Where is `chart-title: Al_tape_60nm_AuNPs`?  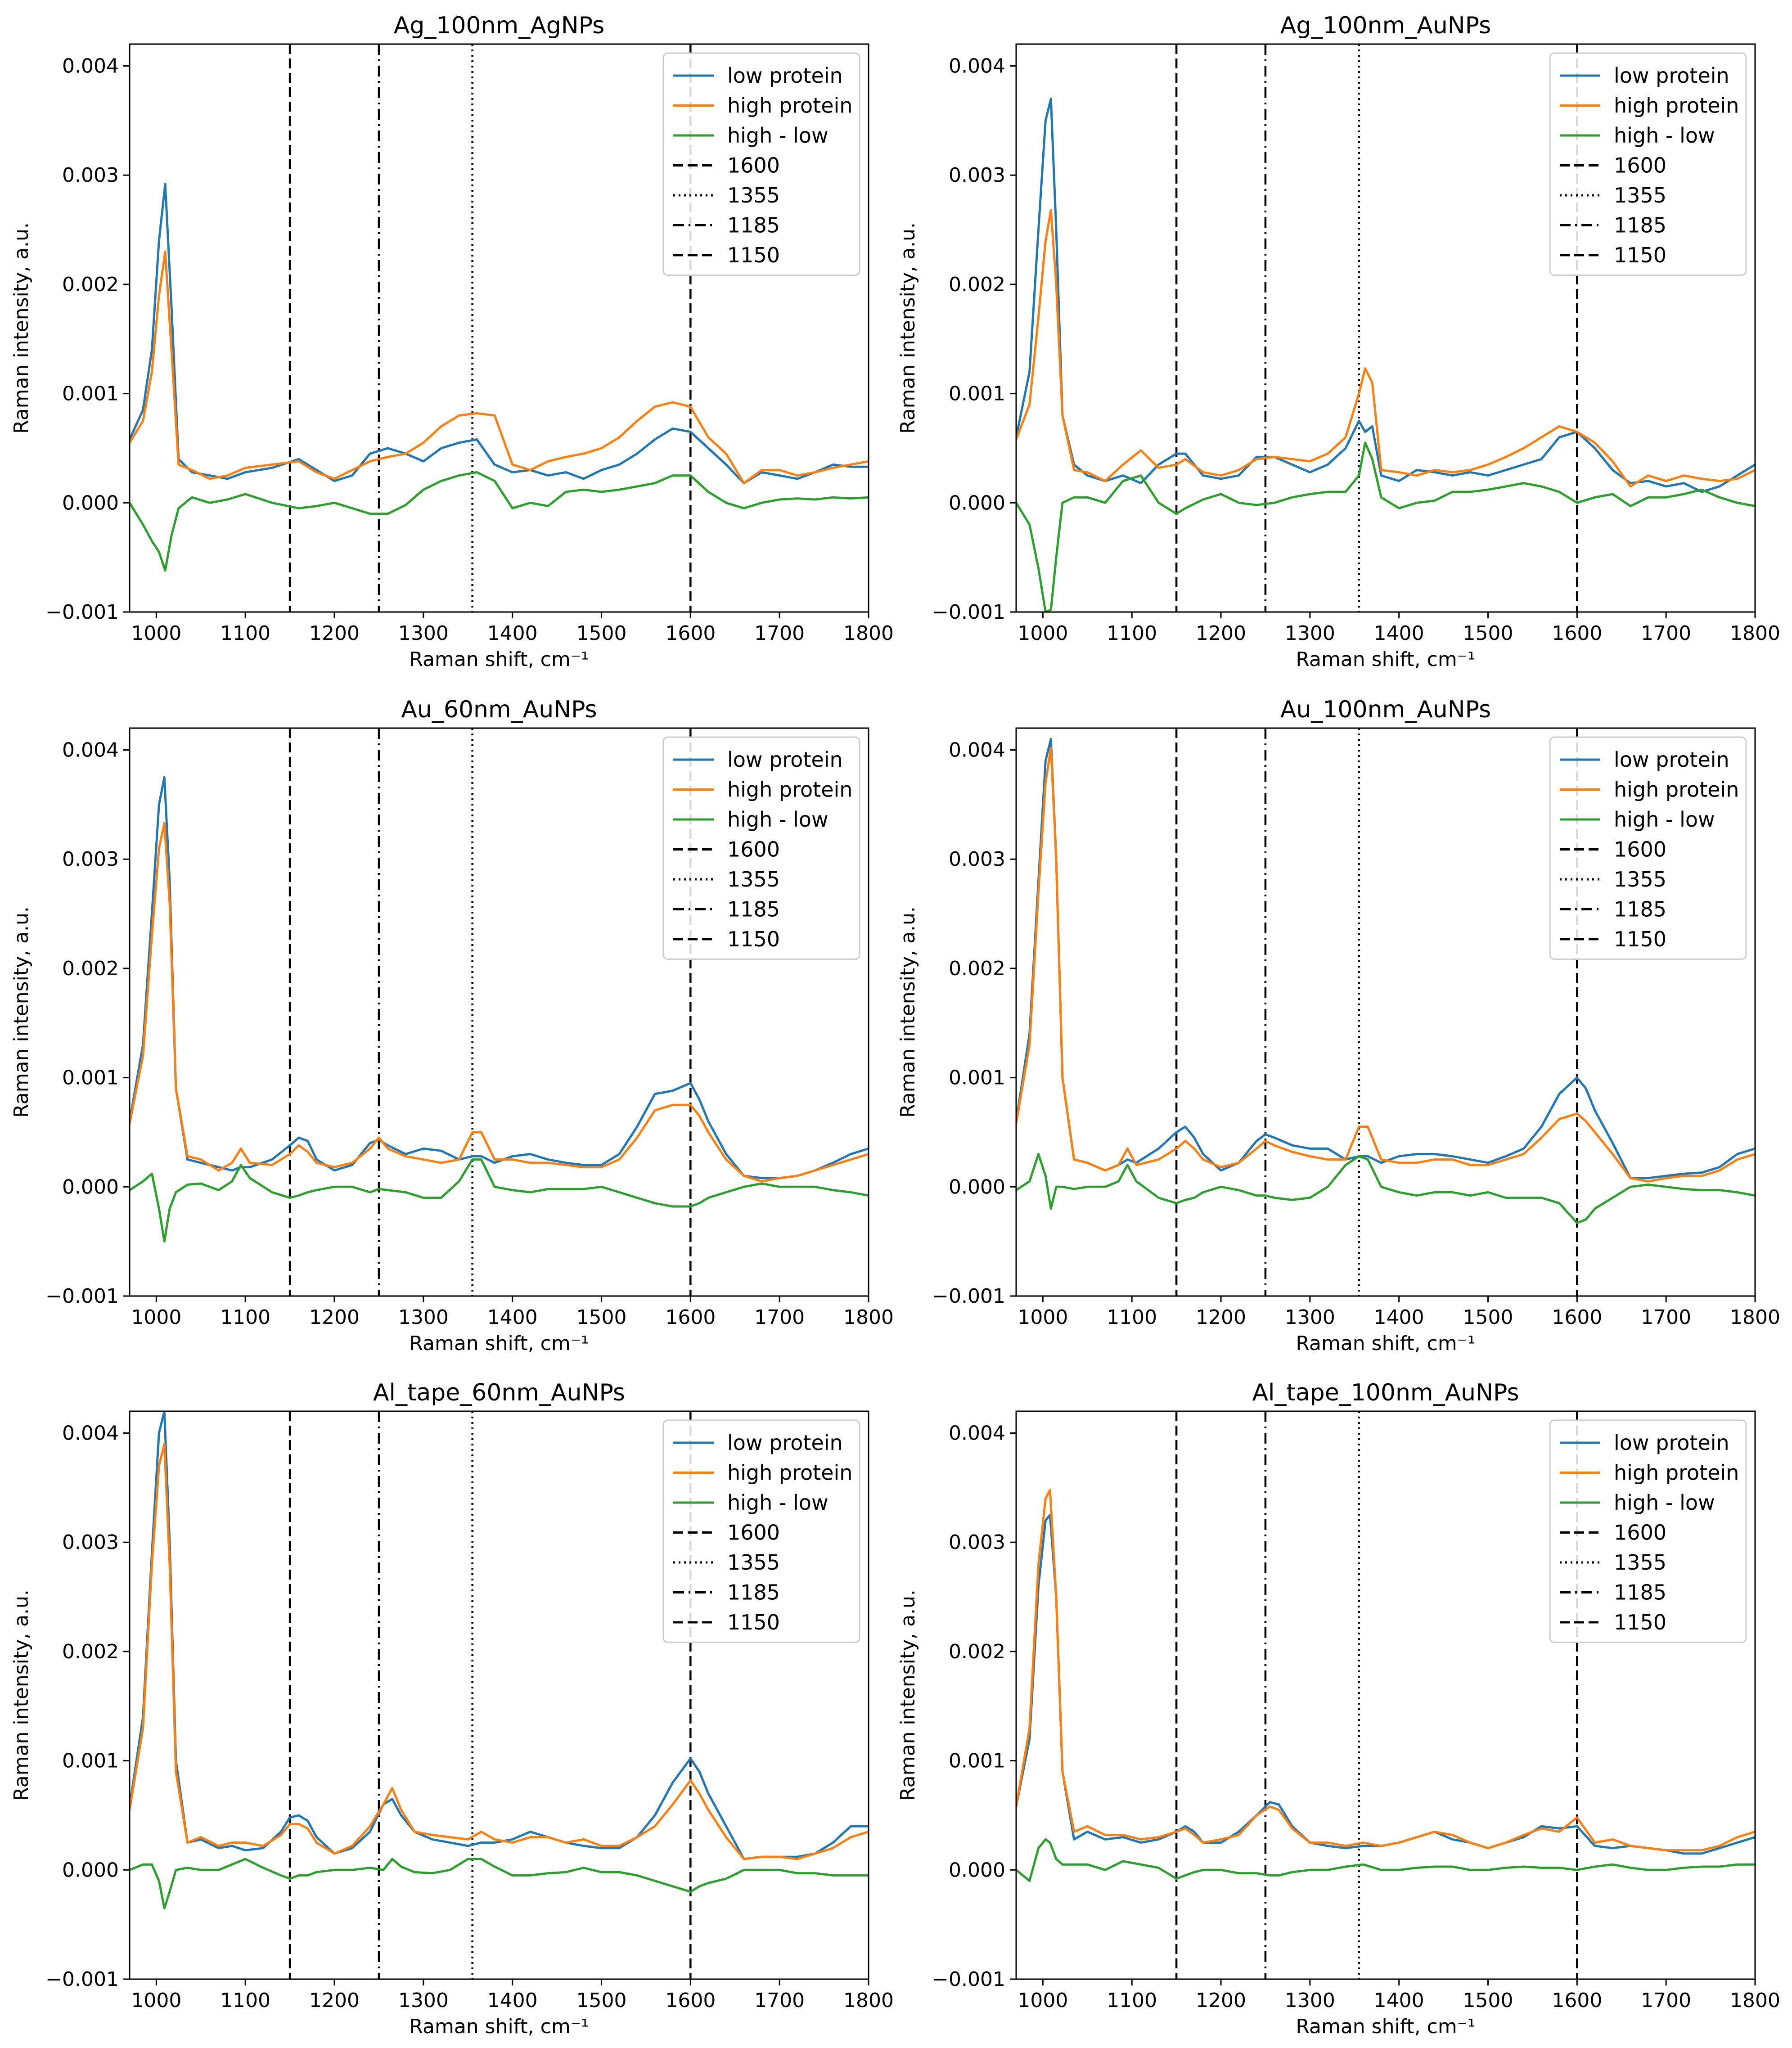 chart-title: Al_tape_60nm_AuNPs is located at coordinates (499, 1392).